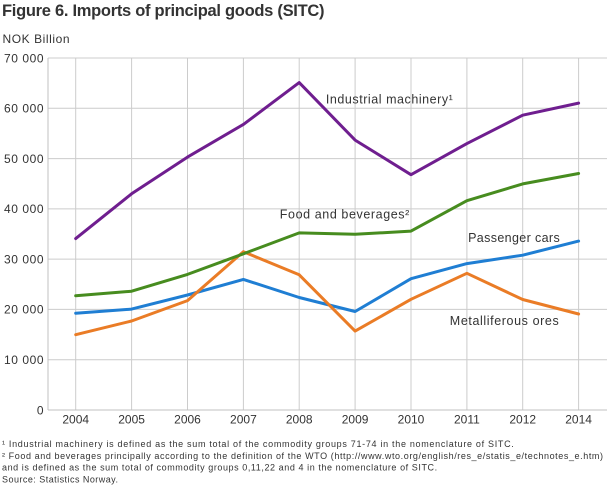 This screenshot has height=488, width=610. What do you see at coordinates (299, 420) in the screenshot?
I see `svg-text: 2008` at bounding box center [299, 420].